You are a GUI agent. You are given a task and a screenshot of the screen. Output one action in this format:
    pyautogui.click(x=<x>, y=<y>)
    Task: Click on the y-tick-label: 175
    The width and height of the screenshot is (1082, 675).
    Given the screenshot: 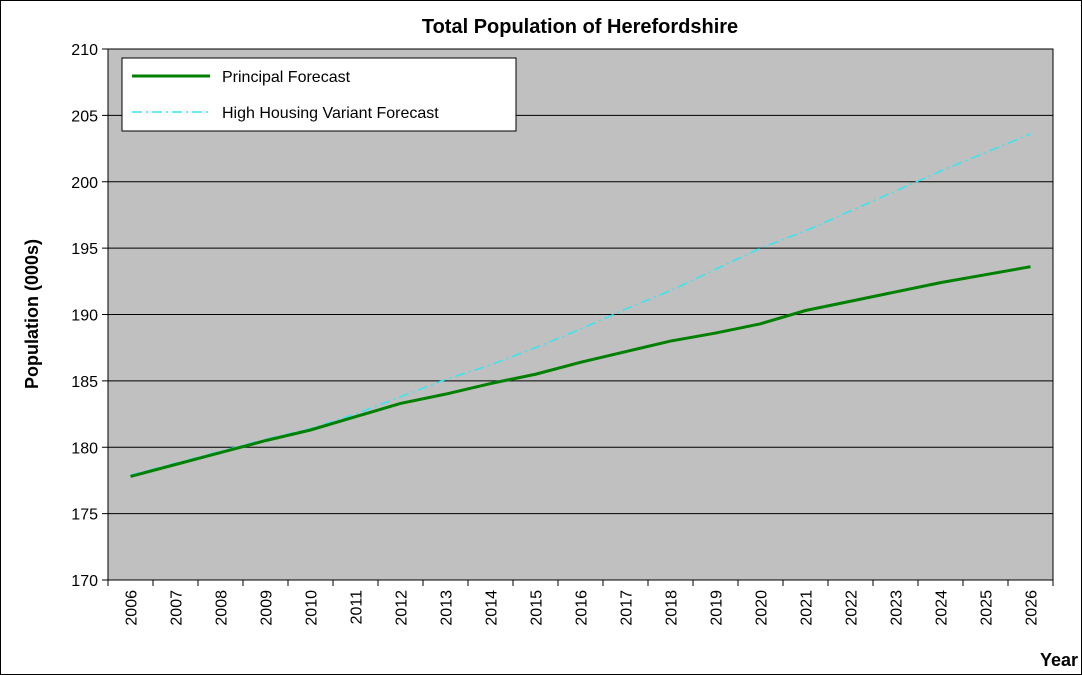 What is the action you would take?
    pyautogui.click(x=84, y=515)
    